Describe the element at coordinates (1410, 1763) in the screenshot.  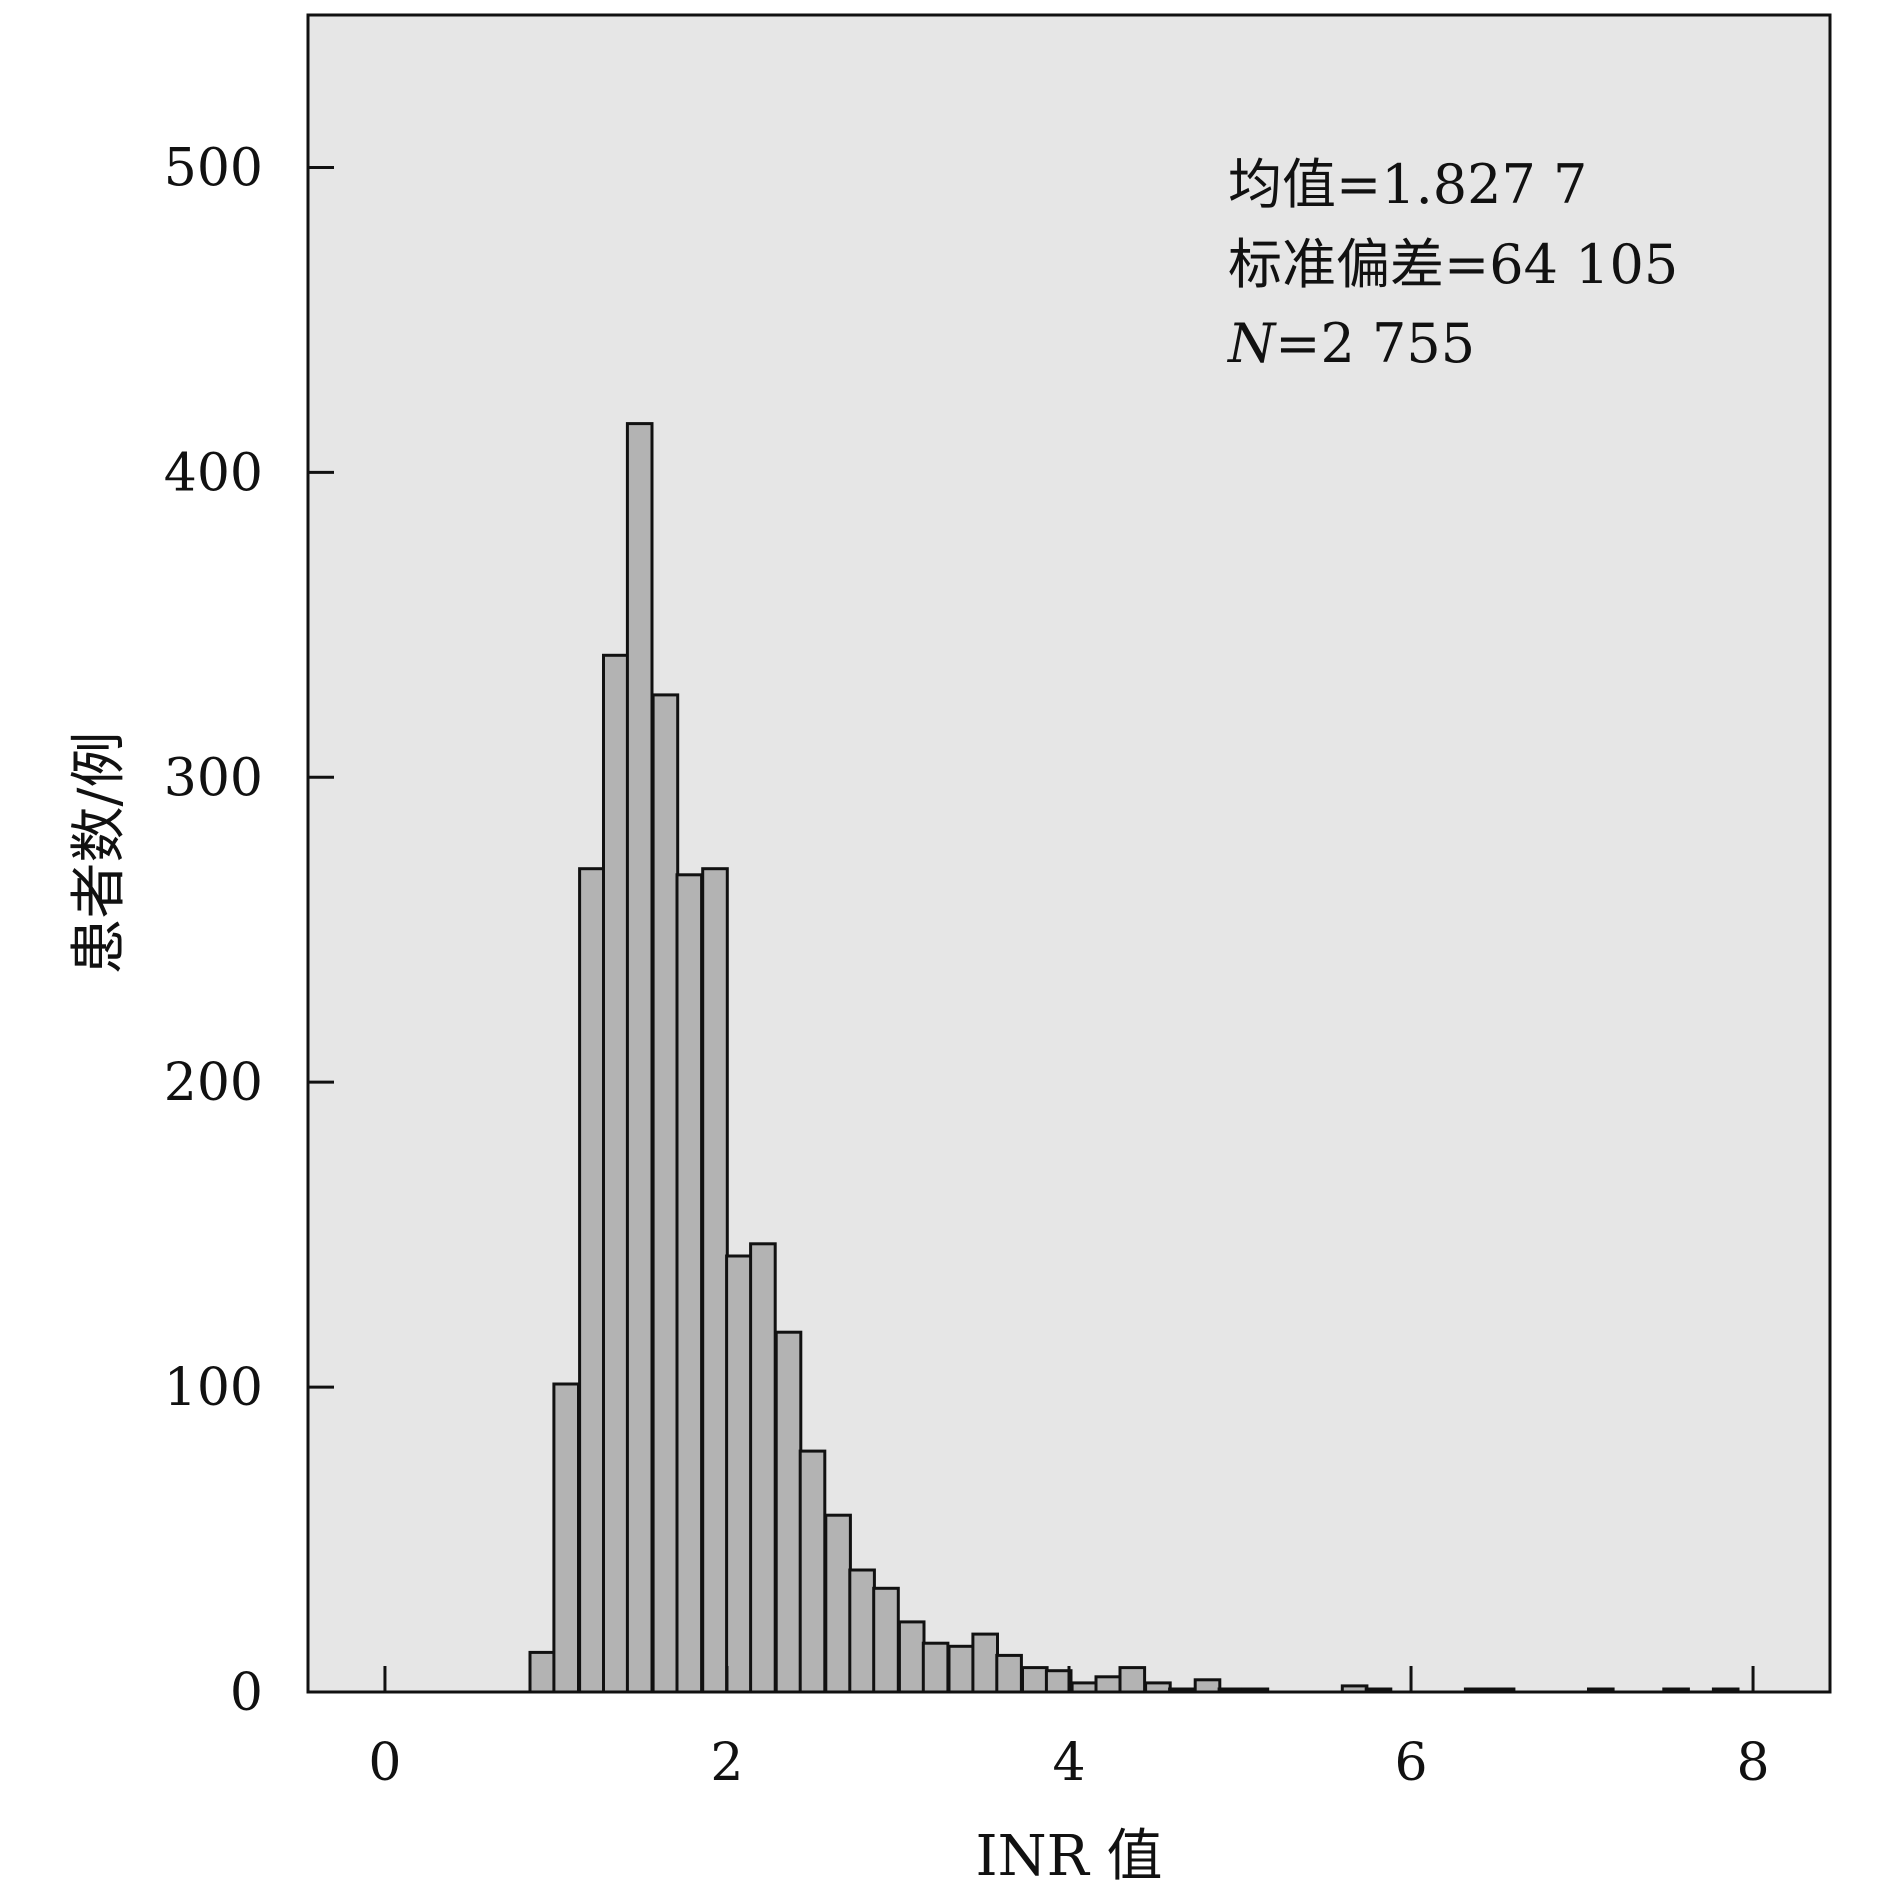
I see `x-tick-label-6: 6` at that location.